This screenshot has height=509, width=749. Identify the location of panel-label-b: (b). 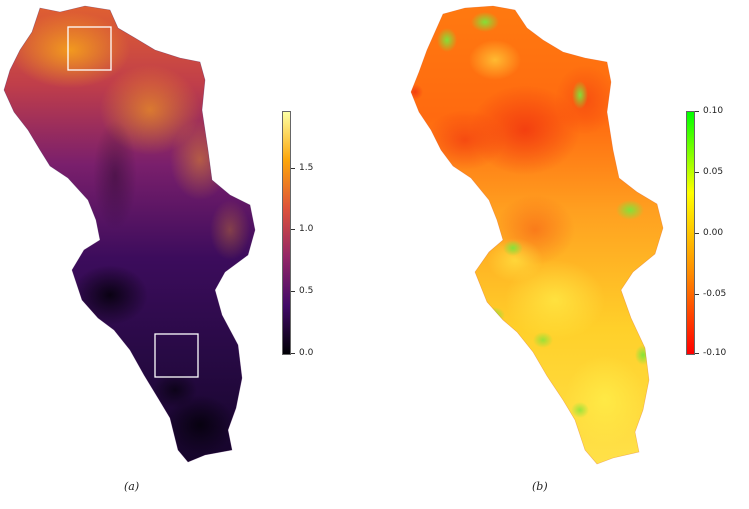
(540, 486).